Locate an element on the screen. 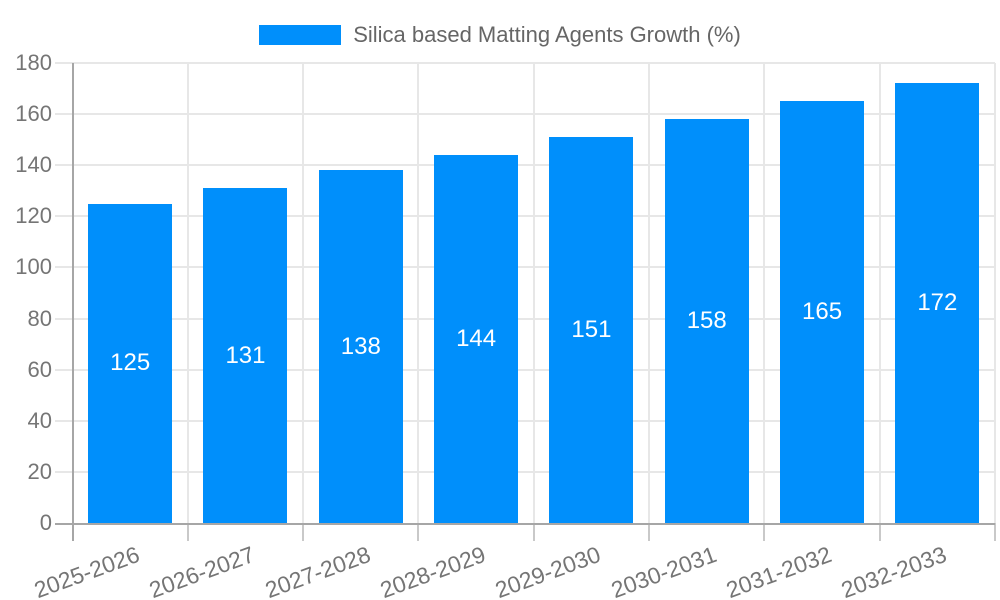 This screenshot has width=1000, height=600. bar-value-label: 158 is located at coordinates (706, 321).